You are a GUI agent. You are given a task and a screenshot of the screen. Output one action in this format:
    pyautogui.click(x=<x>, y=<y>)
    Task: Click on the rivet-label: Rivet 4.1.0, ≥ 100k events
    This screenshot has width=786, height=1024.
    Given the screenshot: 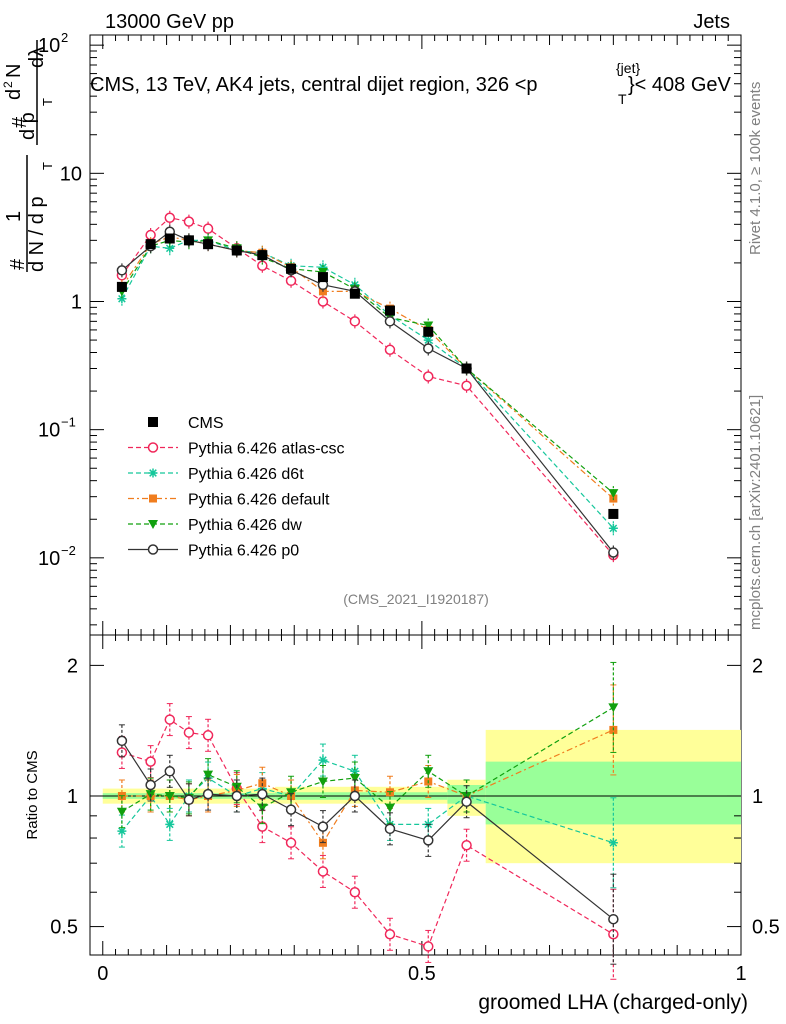 What is the action you would take?
    pyautogui.click(x=755, y=168)
    